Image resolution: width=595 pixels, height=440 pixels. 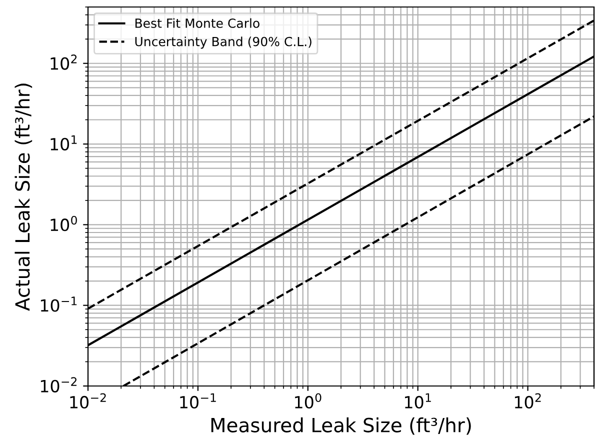 What do you see at coordinates (88, 400) in the screenshot?
I see `x-tick-label: 10$^{−2}$` at bounding box center [88, 400].